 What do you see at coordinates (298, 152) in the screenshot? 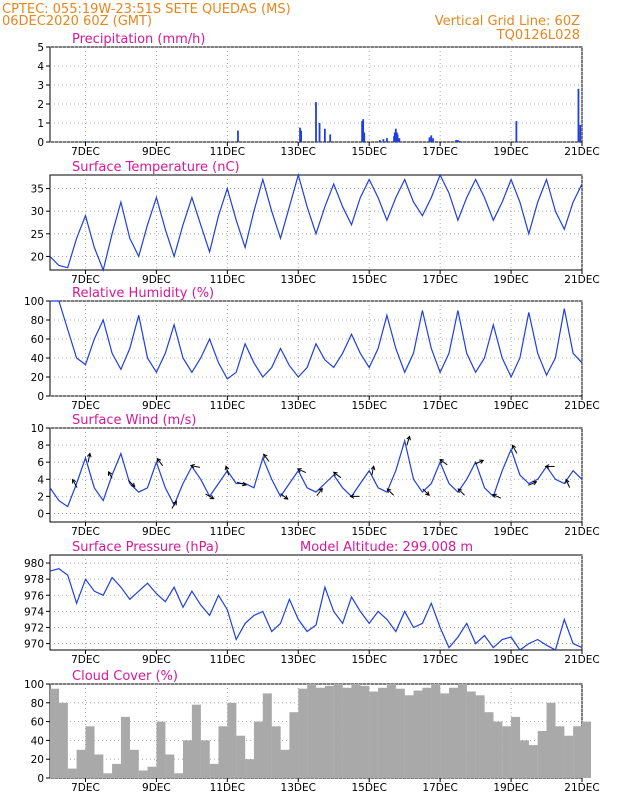
I see `x-tick-label: 13DEC` at bounding box center [298, 152].